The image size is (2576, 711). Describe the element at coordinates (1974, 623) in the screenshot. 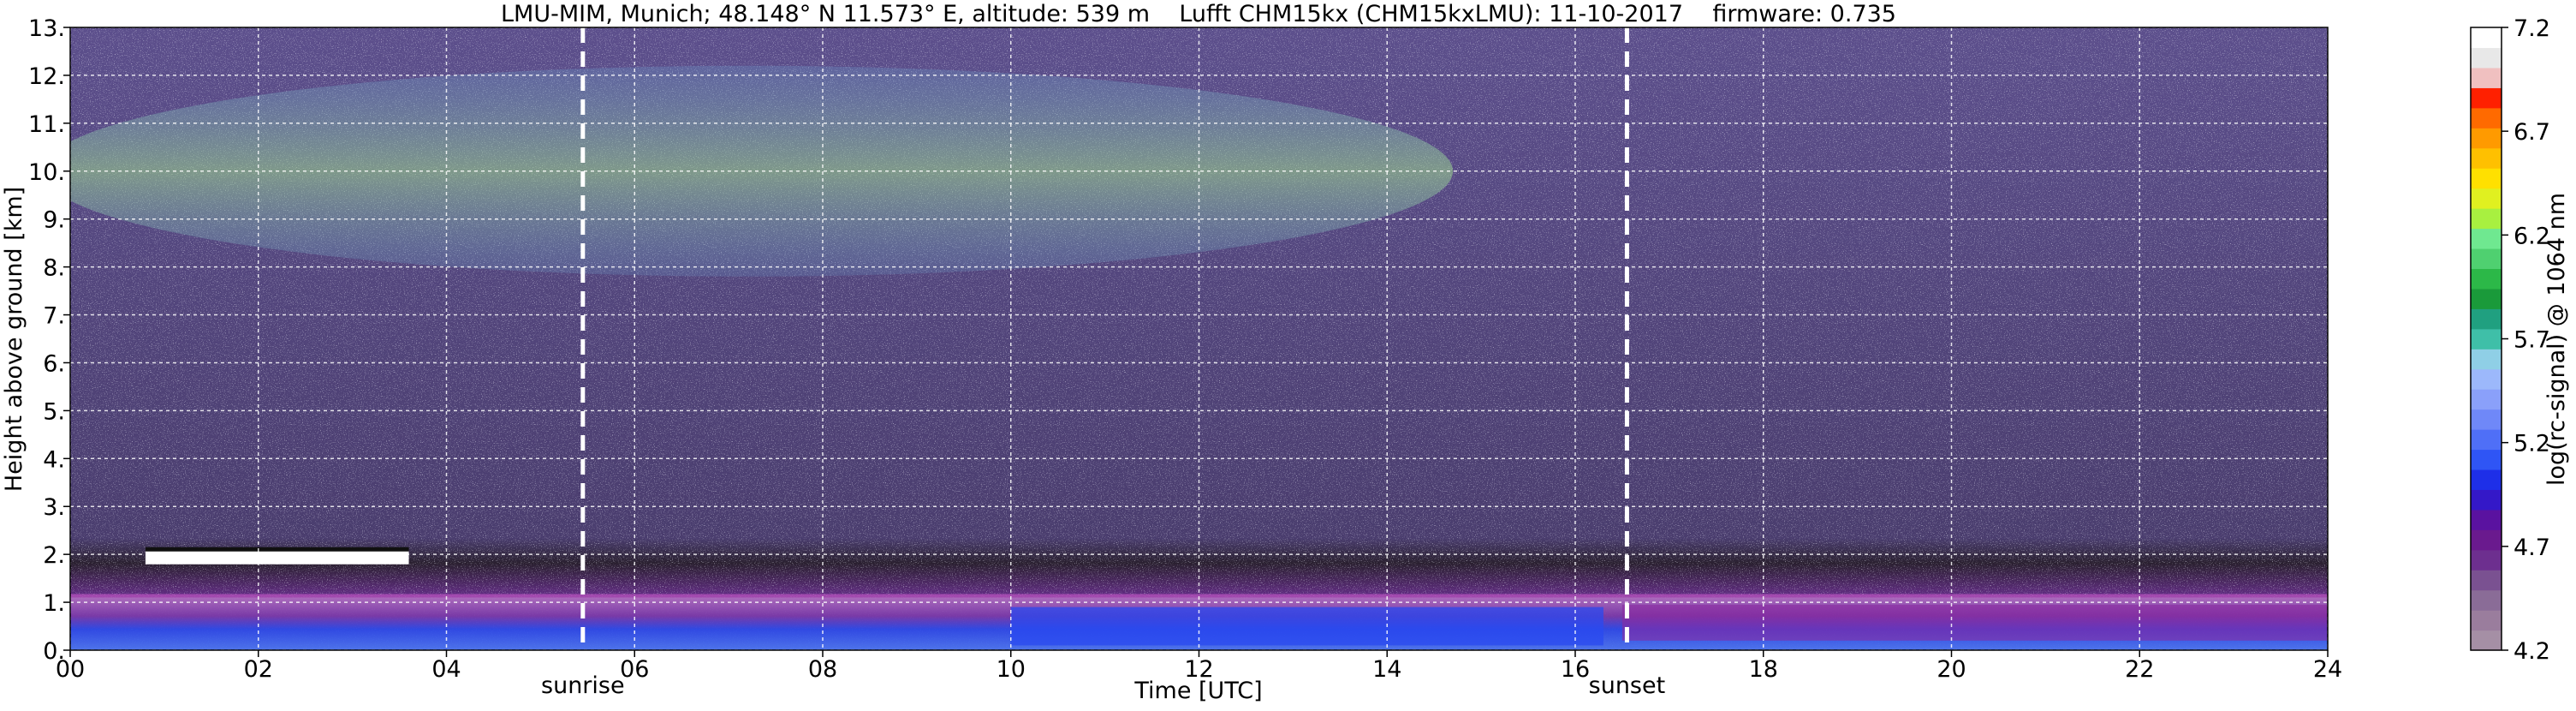

I see `evening-residual-layer` at that location.